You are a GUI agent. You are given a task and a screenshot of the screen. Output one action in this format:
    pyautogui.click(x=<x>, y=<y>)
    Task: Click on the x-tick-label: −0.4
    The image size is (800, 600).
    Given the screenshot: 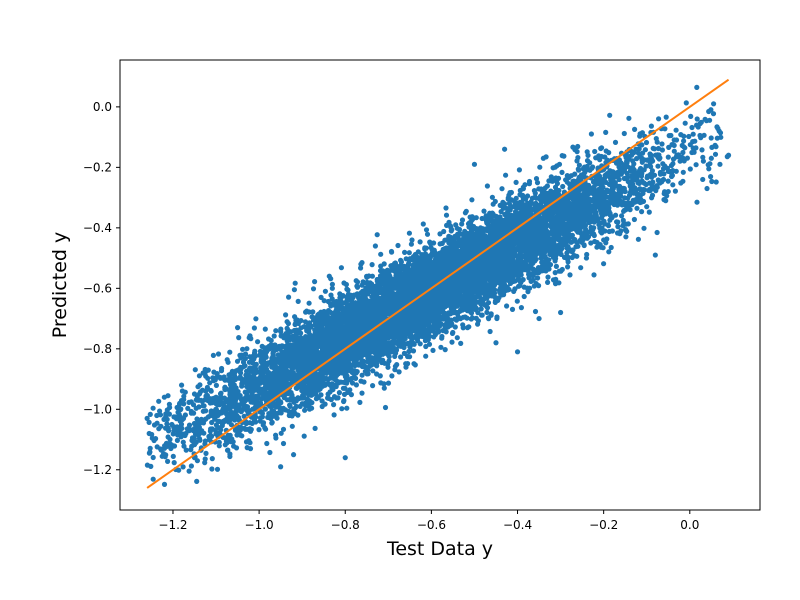 What is the action you would take?
    pyautogui.click(x=517, y=525)
    